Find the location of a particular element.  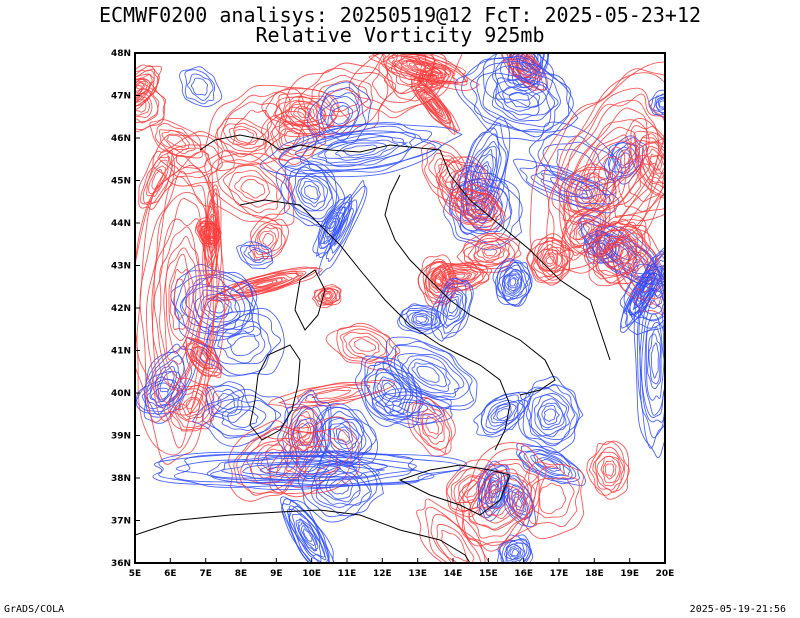

lat-tick-label: 40N is located at coordinates (121, 394).